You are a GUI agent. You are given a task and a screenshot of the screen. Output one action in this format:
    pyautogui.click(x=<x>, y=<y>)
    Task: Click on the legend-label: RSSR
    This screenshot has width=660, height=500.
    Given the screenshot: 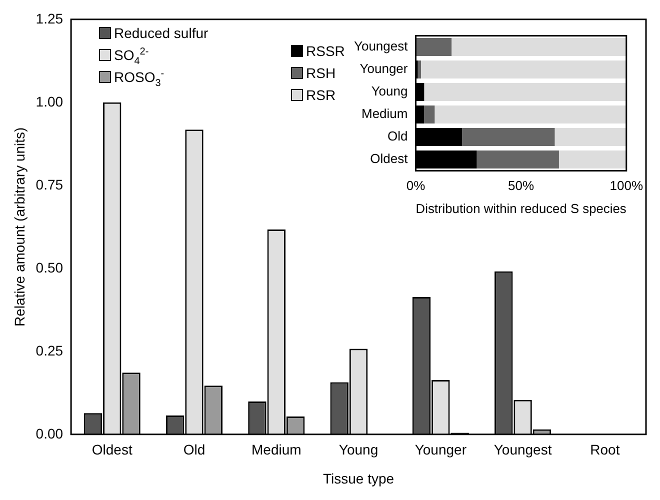 What is the action you would take?
    pyautogui.click(x=325, y=51)
    